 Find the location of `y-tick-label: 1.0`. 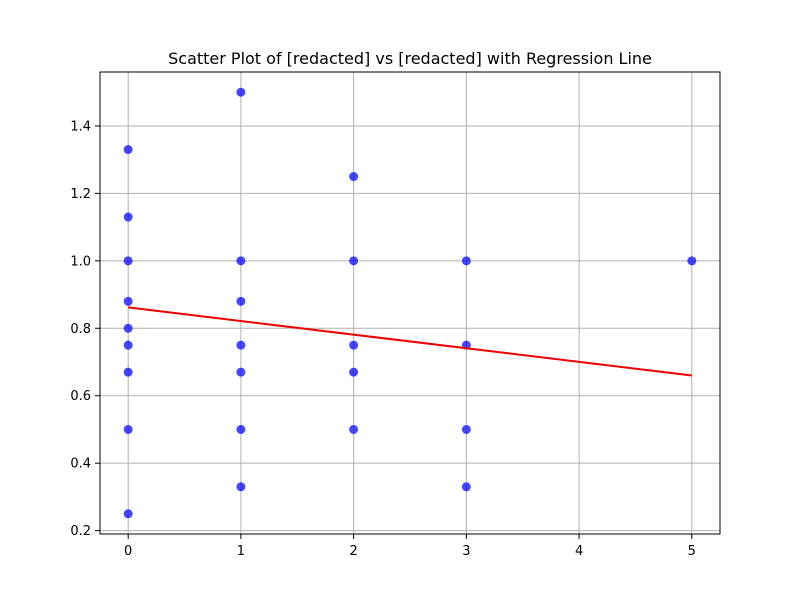

y-tick-label: 1.0 is located at coordinates (80, 261).